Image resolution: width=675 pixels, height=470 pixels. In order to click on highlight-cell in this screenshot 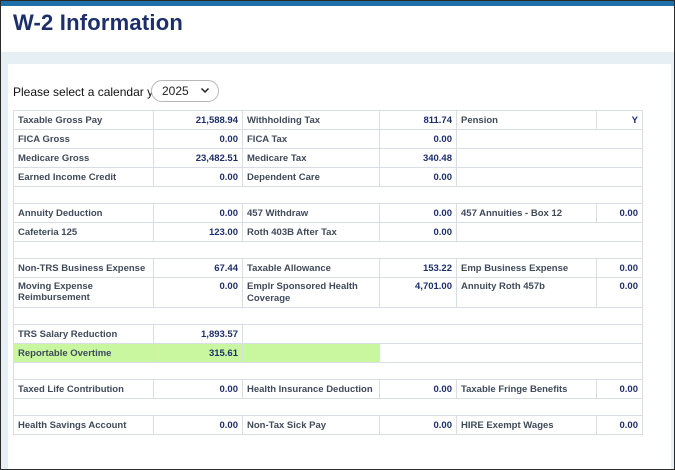, I will do `click(311, 353)`.